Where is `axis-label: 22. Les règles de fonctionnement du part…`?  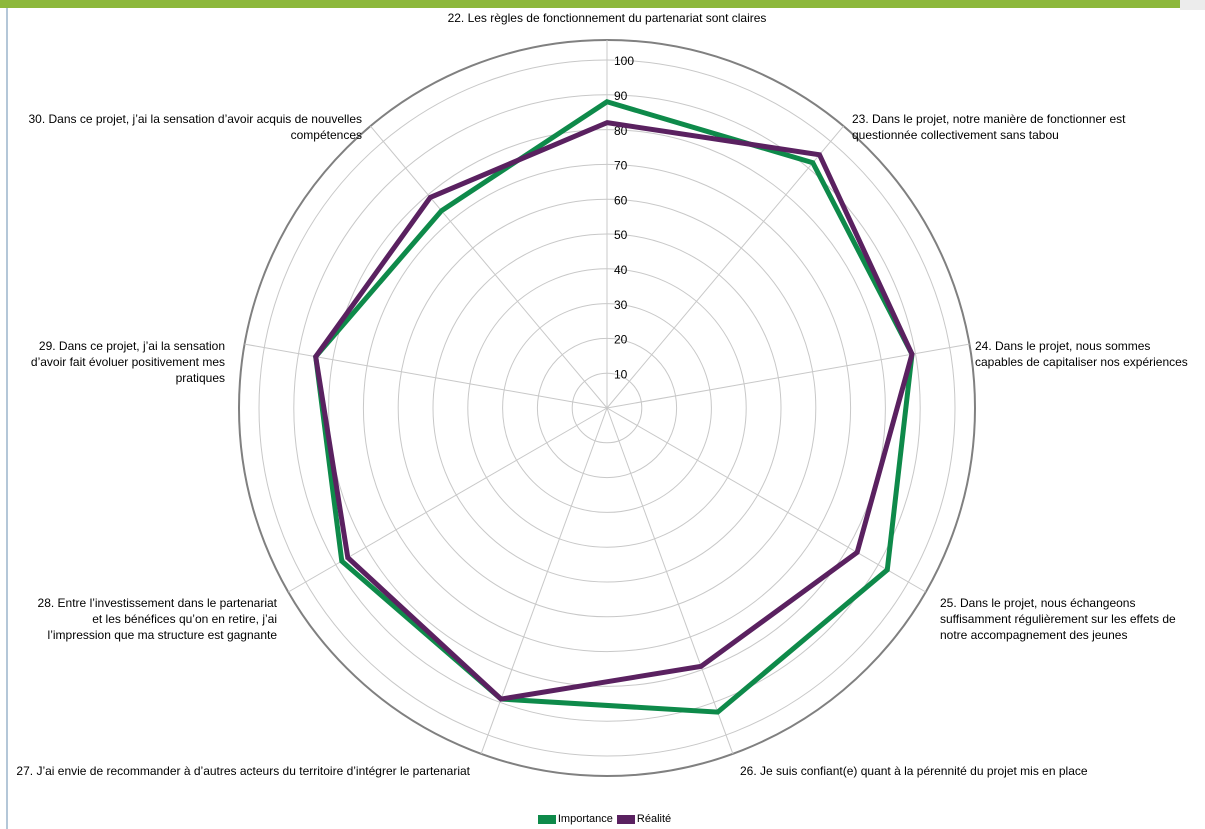
axis-label: 22. Les règles de fonctionnement du part… is located at coordinates (607, 18).